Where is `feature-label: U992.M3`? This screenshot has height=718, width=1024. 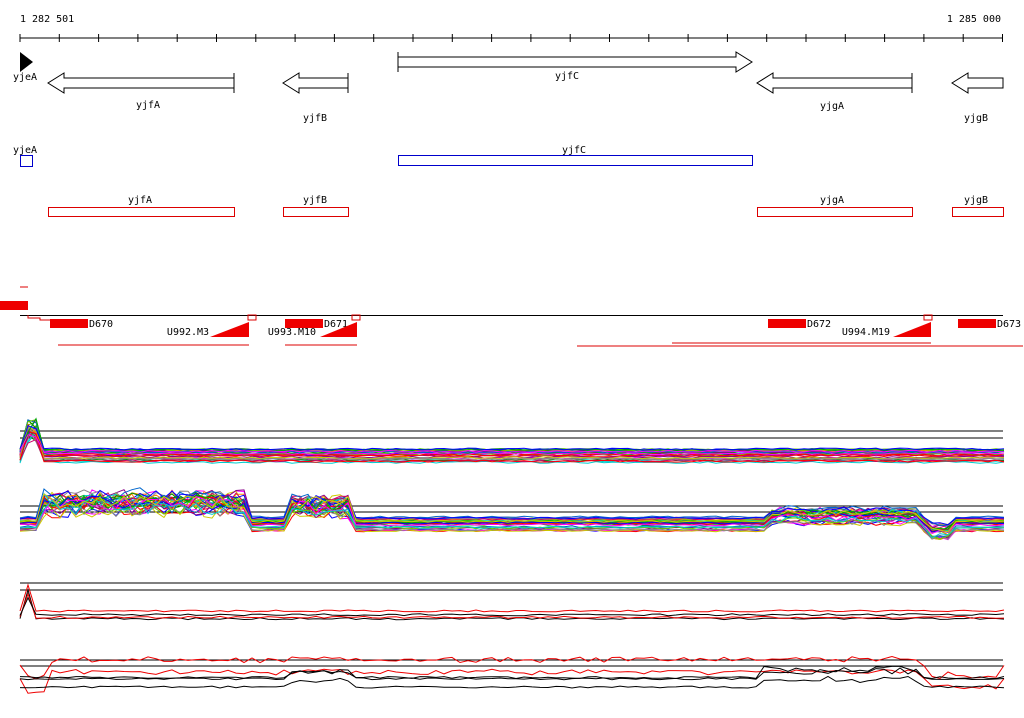 feature-label: U992.M3 is located at coordinates (188, 332).